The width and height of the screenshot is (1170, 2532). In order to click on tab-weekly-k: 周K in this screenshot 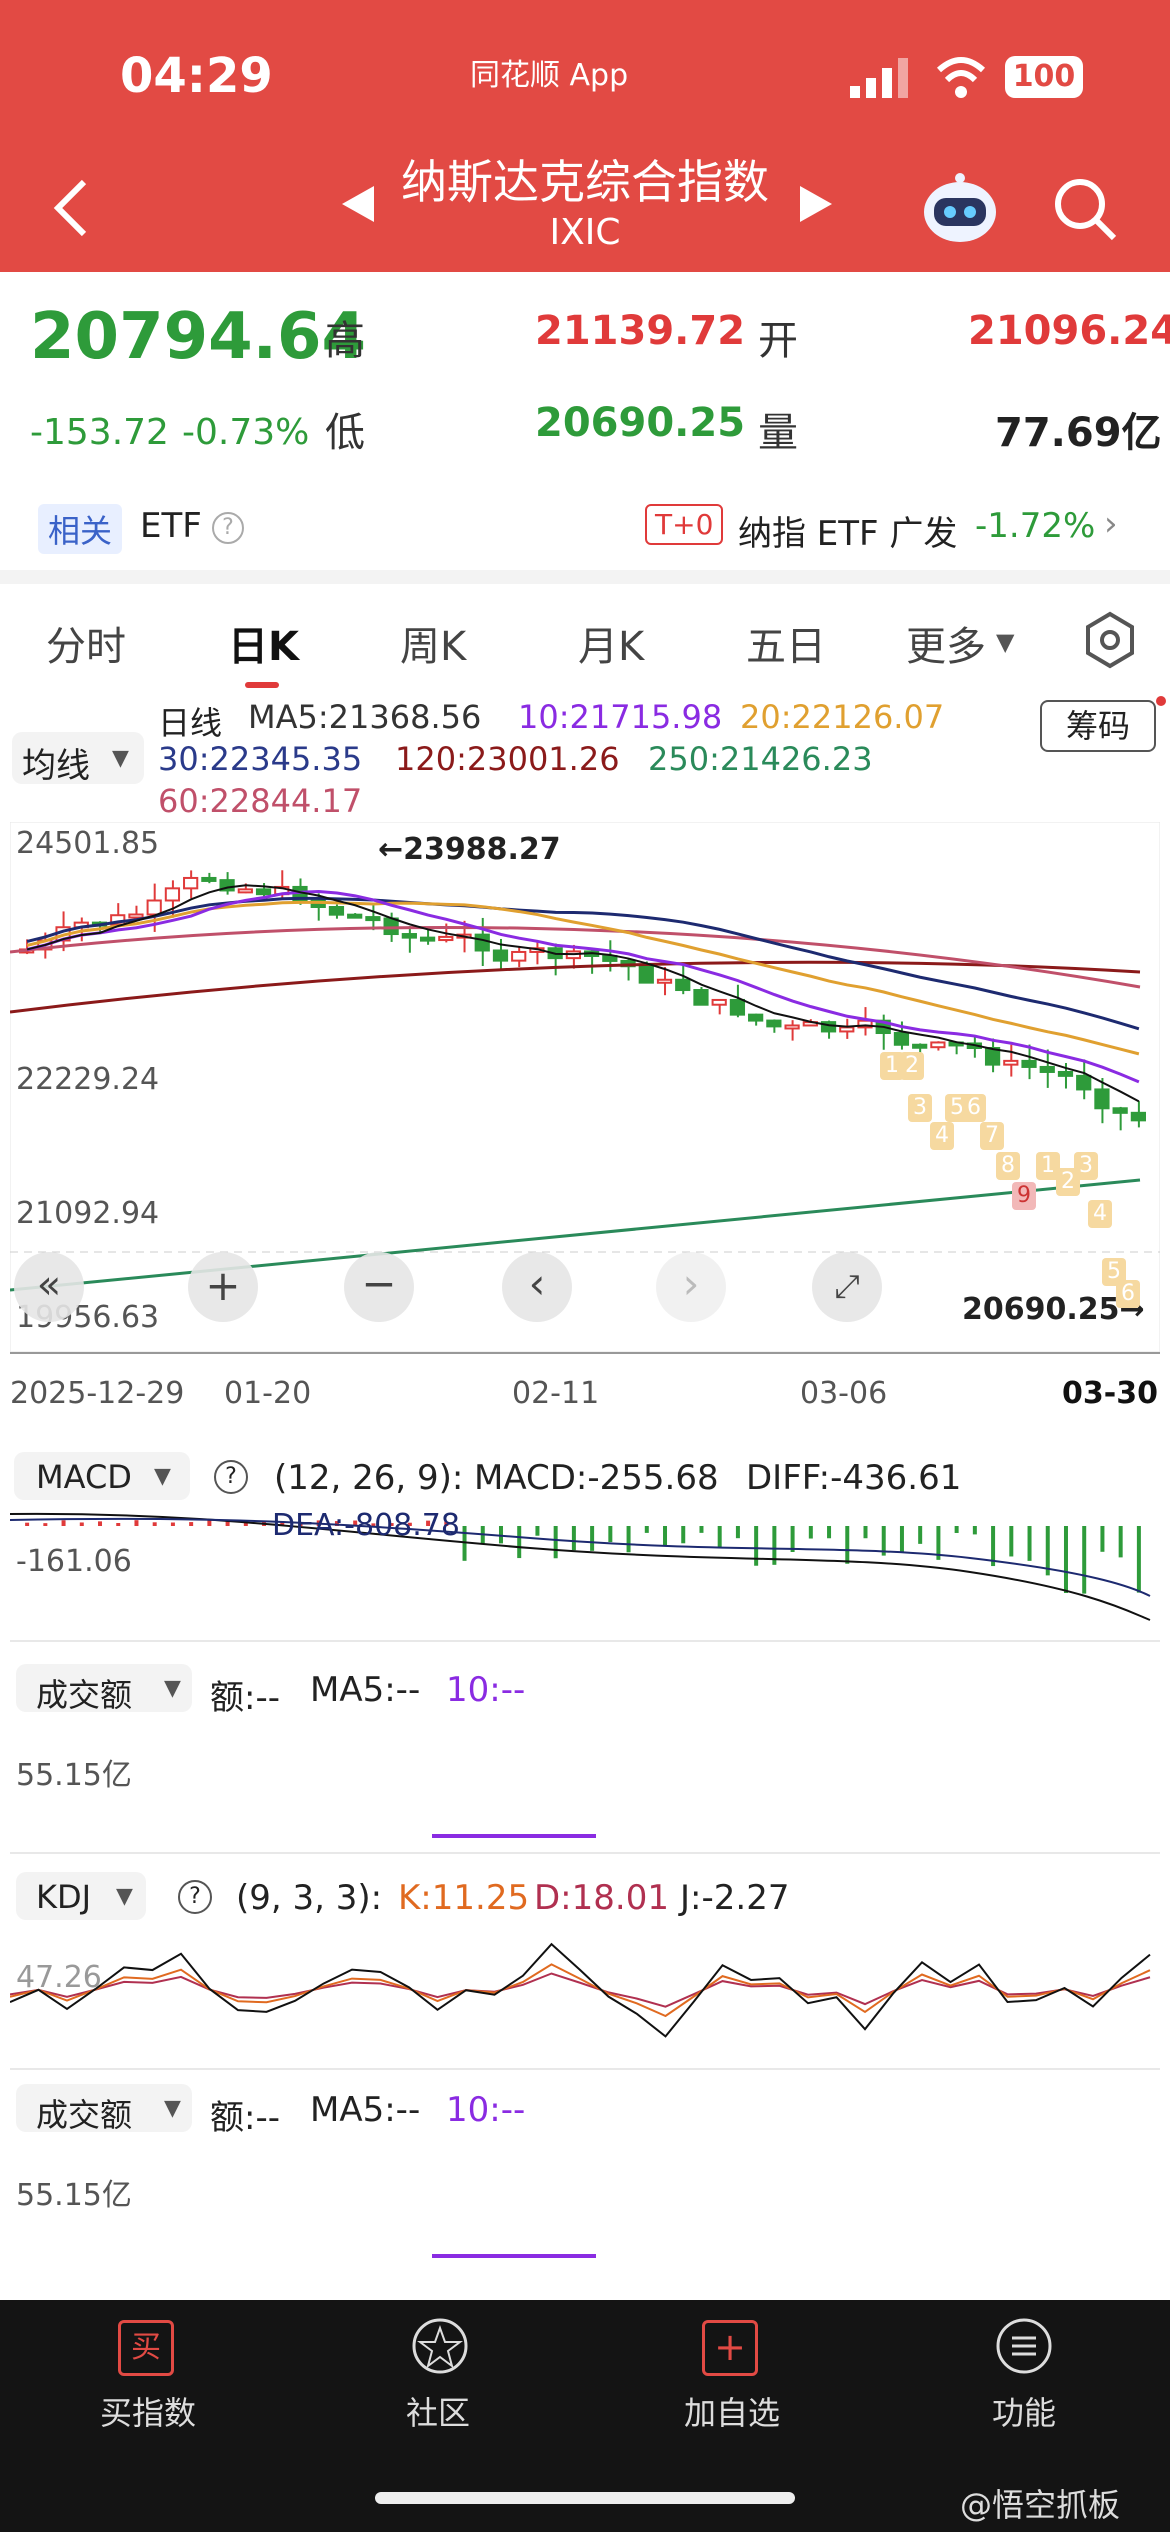, I will do `click(433, 647)`.